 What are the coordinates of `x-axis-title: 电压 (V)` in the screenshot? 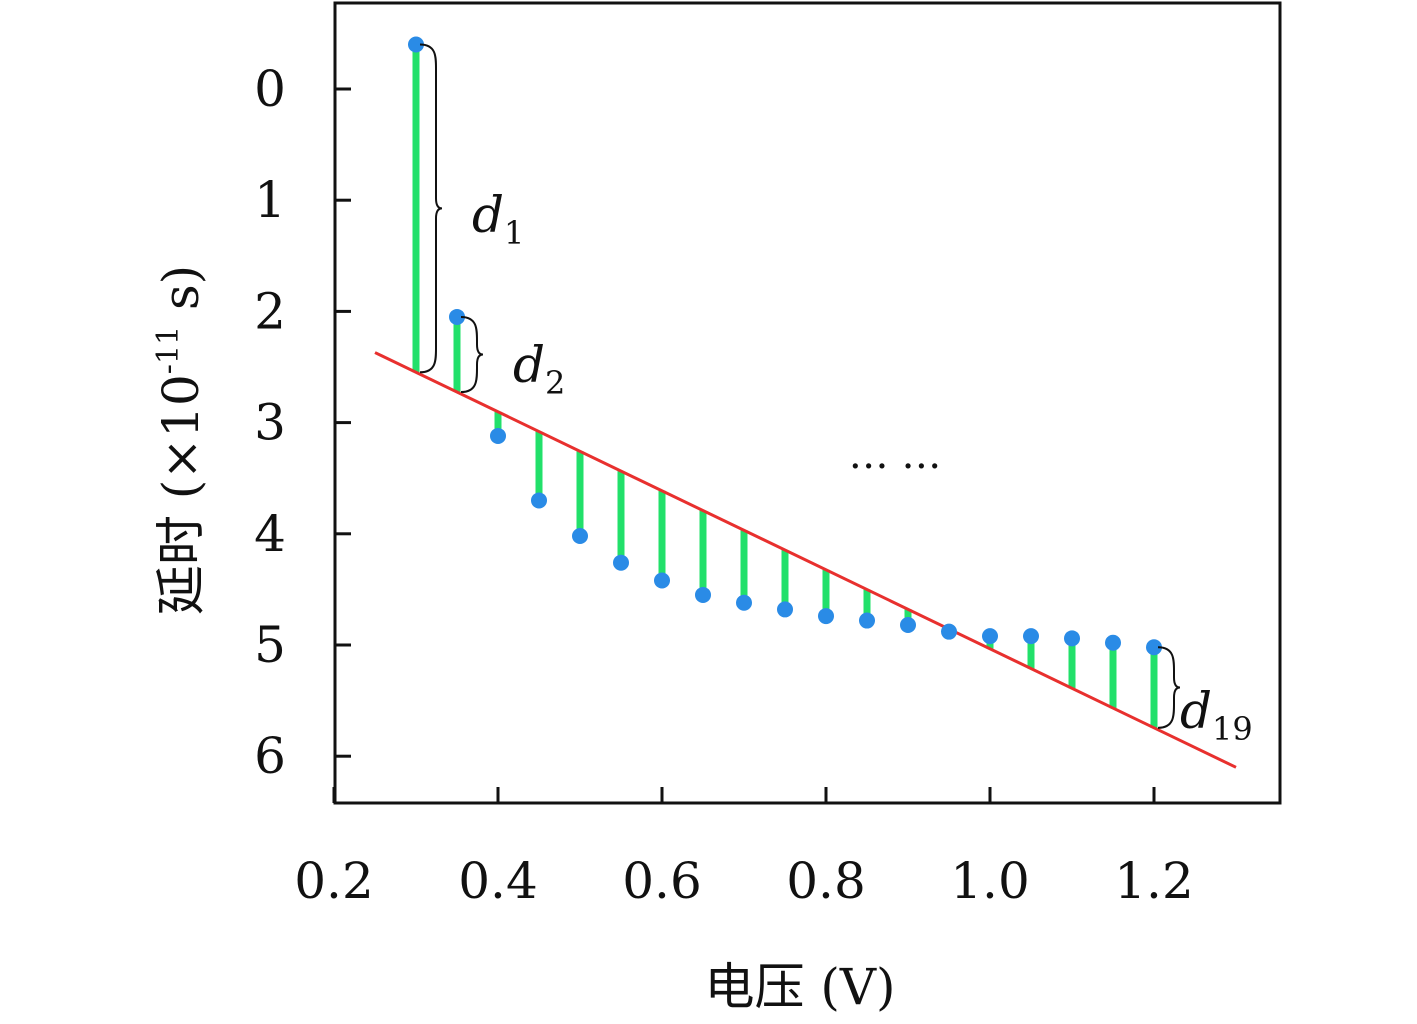 It's located at (799, 987).